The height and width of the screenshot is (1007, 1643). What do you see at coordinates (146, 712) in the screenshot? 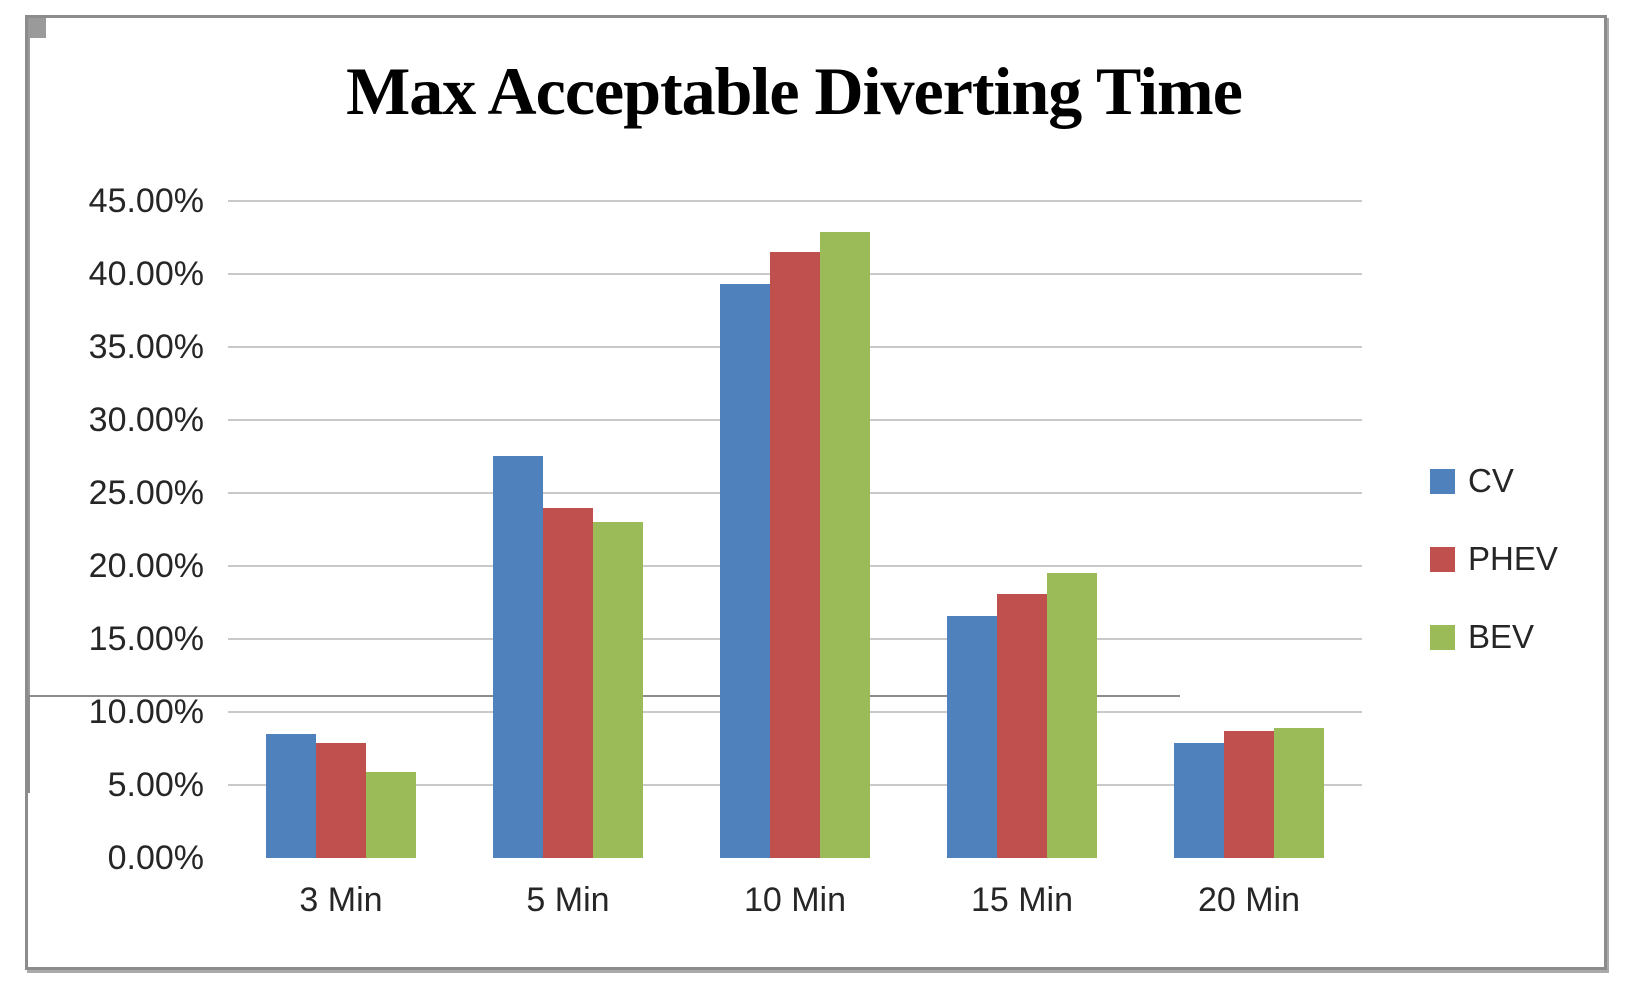
I see `y-tick-label: 10.00%` at bounding box center [146, 712].